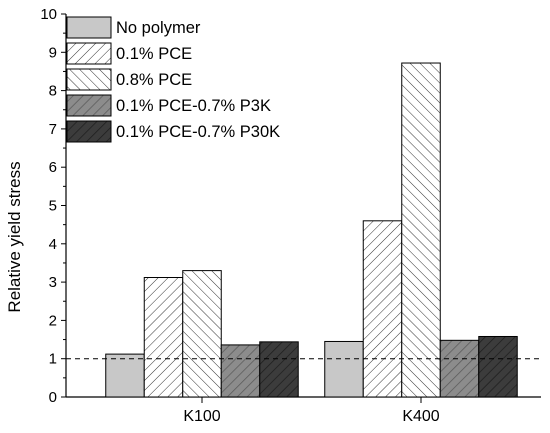 Image resolution: width=550 pixels, height=433 pixels. I want to click on legend-label: 0.1% PCE, so click(154, 54).